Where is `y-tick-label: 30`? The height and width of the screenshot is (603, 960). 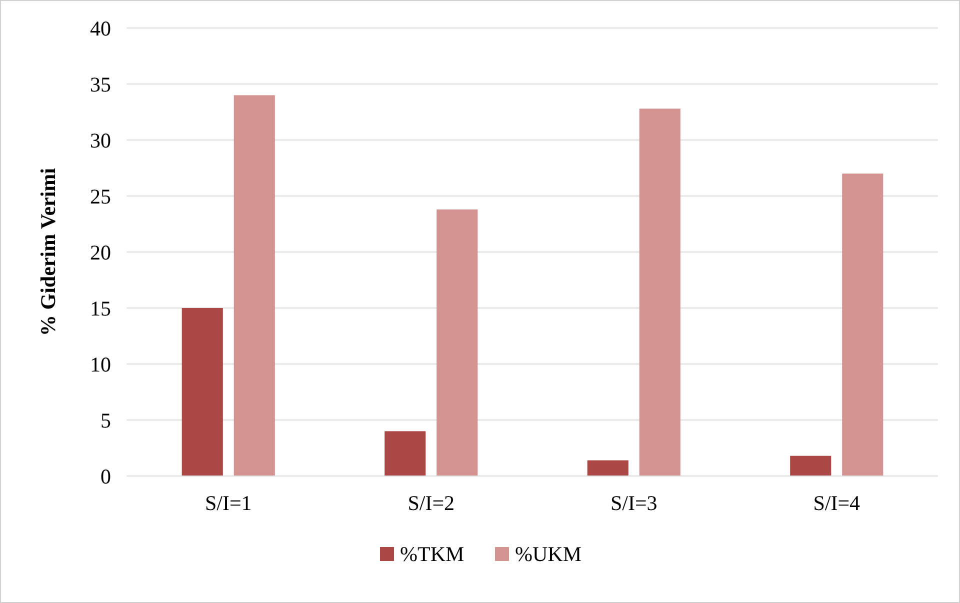
y-tick-label: 30 is located at coordinates (100, 140).